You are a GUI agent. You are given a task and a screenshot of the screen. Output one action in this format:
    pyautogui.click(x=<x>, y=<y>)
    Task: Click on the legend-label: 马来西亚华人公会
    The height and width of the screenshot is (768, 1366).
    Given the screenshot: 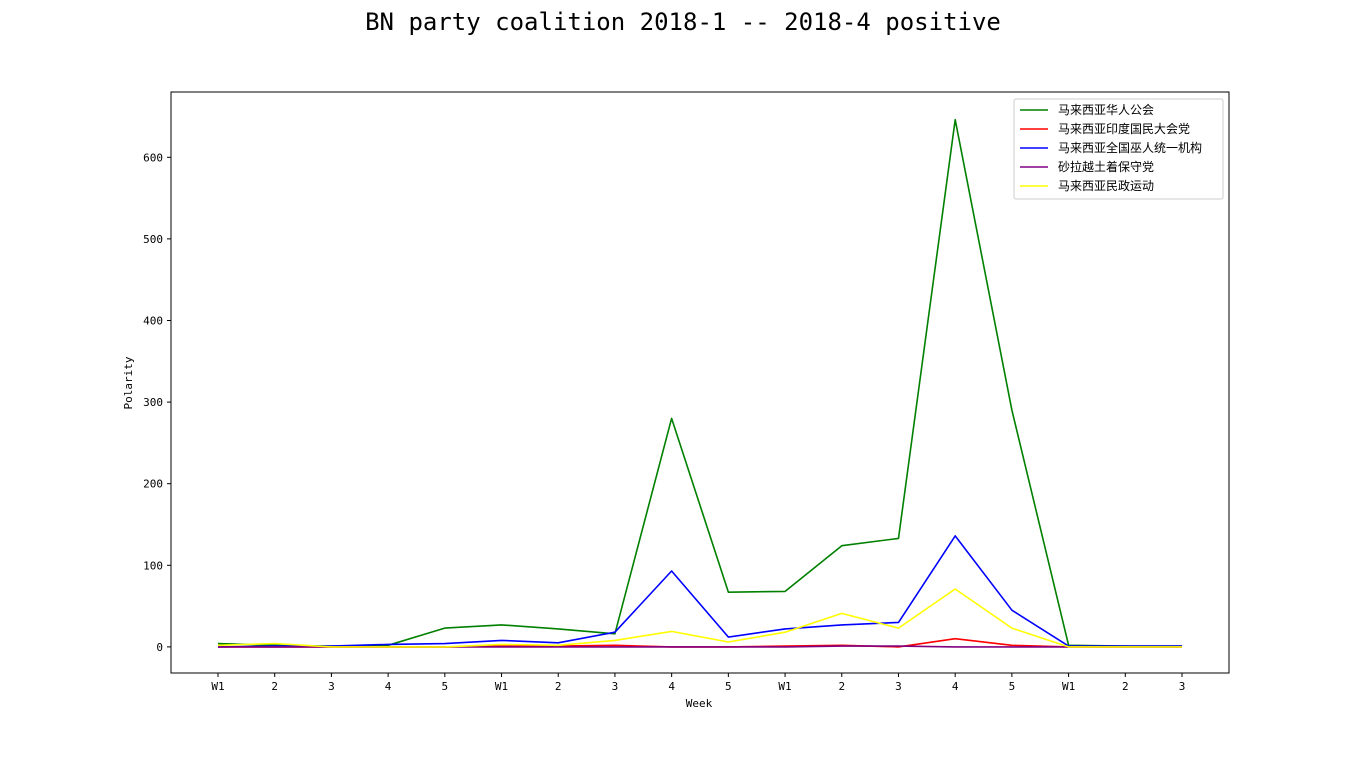 What is the action you would take?
    pyautogui.click(x=1106, y=110)
    